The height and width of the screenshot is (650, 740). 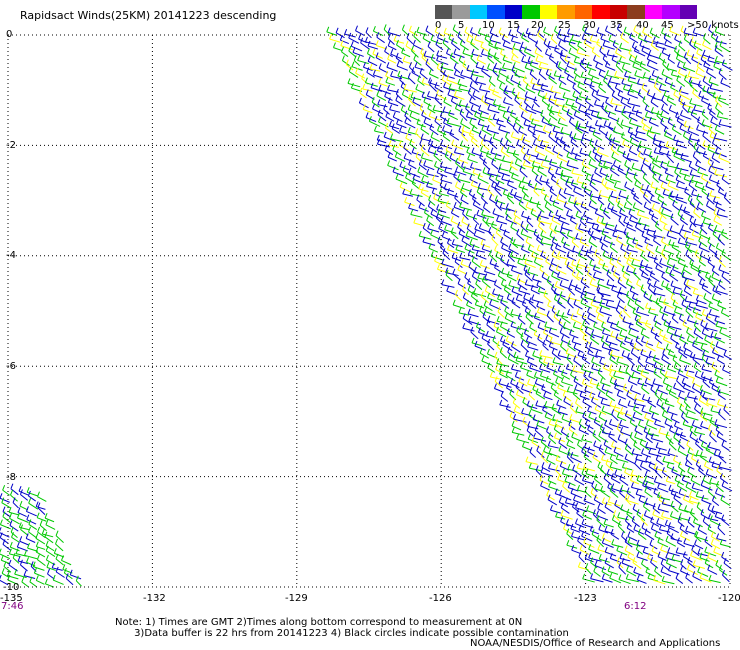 What do you see at coordinates (642, 25) in the screenshot?
I see `colorbar-label: 40` at bounding box center [642, 25].